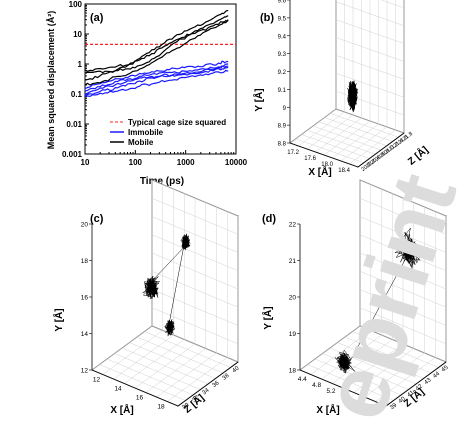 The width and height of the screenshot is (474, 437). What do you see at coordinates (77, 94) in the screenshot?
I see `y-tick-label: 0.1` at bounding box center [77, 94].